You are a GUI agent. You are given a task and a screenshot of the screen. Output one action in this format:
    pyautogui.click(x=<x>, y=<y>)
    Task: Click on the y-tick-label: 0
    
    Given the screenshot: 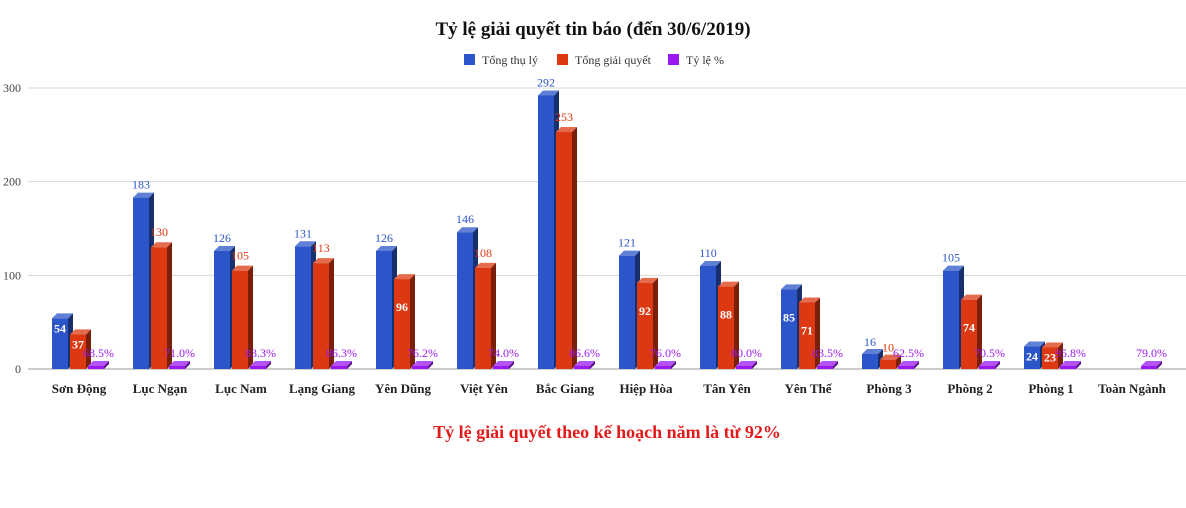 What is the action you would take?
    pyautogui.click(x=18, y=369)
    